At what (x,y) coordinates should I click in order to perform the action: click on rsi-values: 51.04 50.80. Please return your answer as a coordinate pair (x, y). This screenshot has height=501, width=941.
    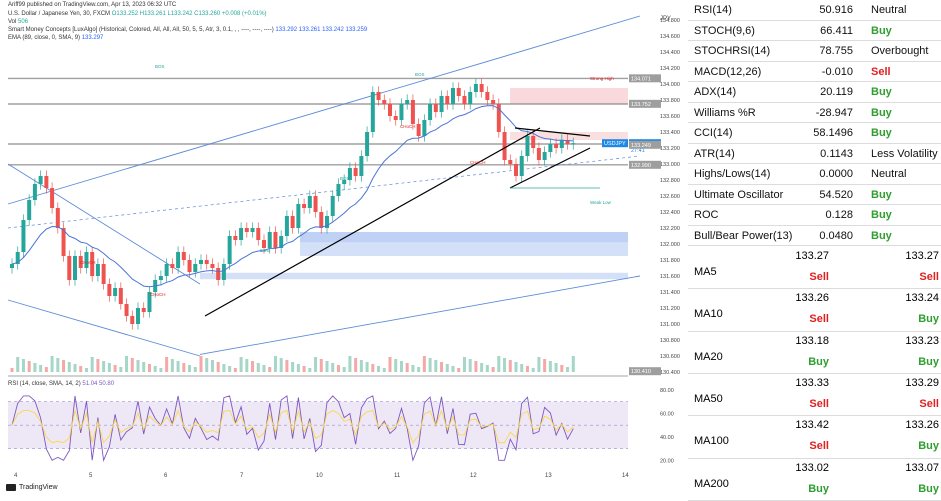
    Looking at the image, I should click on (98, 384).